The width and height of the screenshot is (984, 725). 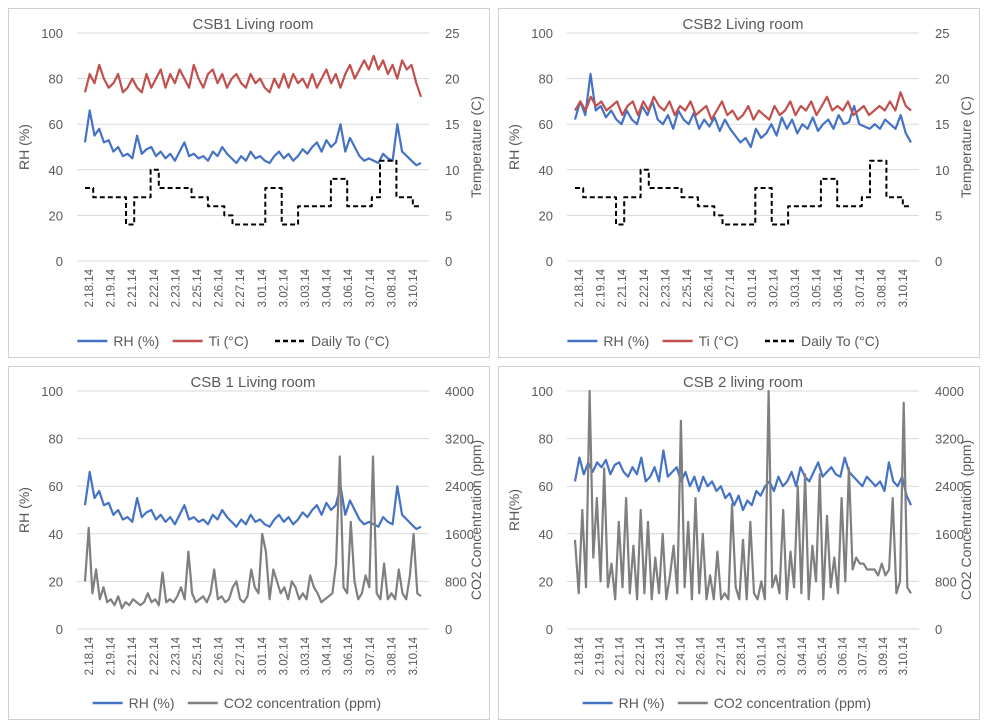 What do you see at coordinates (90, 287) in the screenshot?
I see `x-tick-label: 2.18.14` at bounding box center [90, 287].